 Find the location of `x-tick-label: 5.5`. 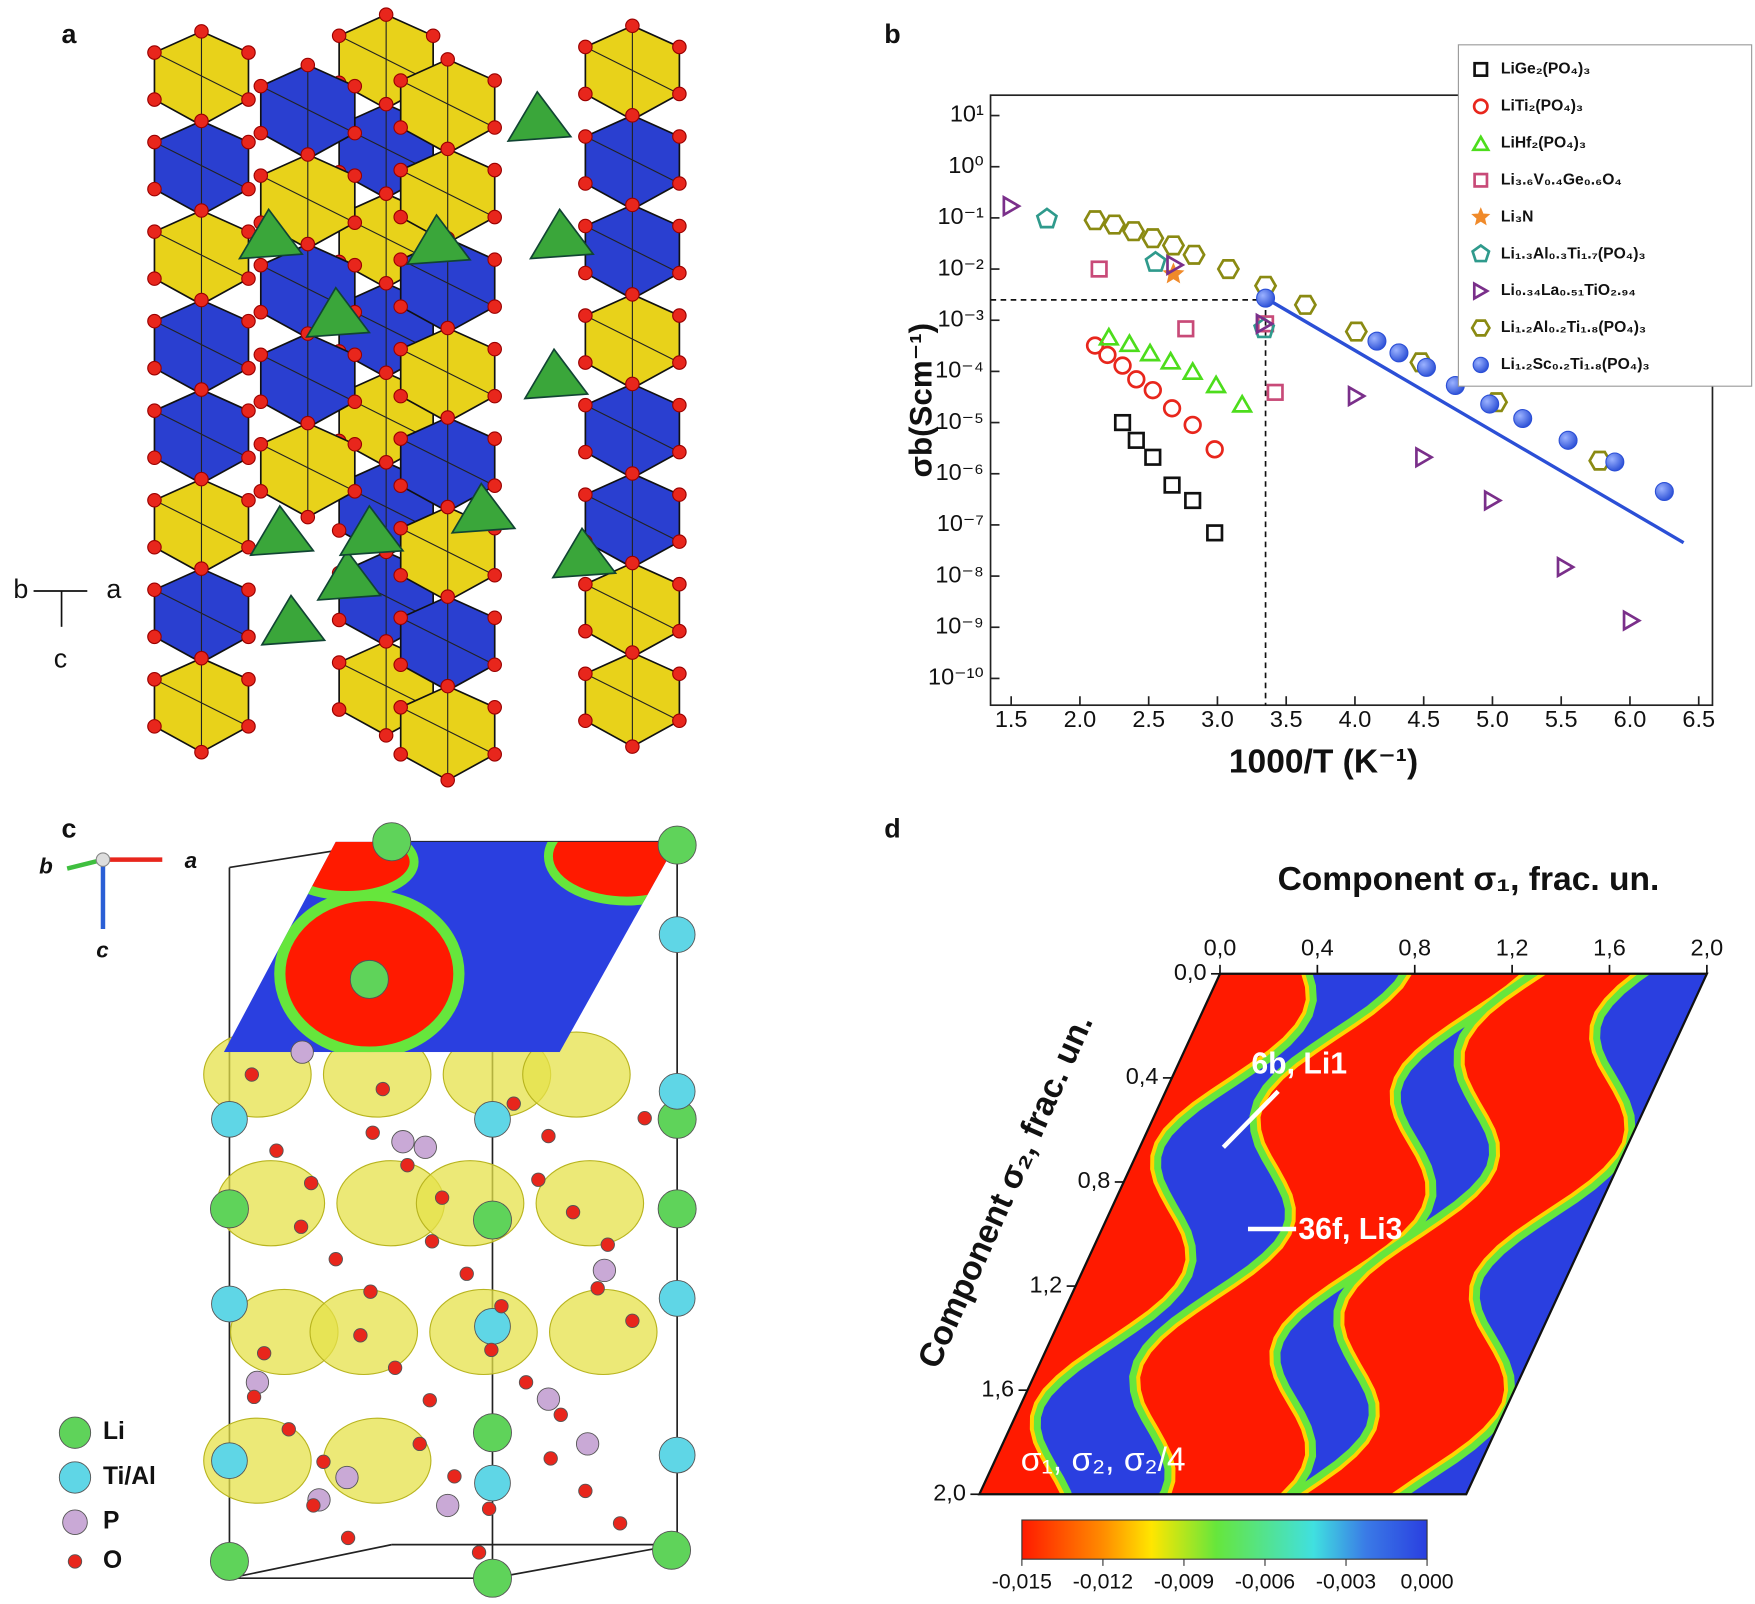

x-tick-label: 5.5 is located at coordinates (1561, 719).